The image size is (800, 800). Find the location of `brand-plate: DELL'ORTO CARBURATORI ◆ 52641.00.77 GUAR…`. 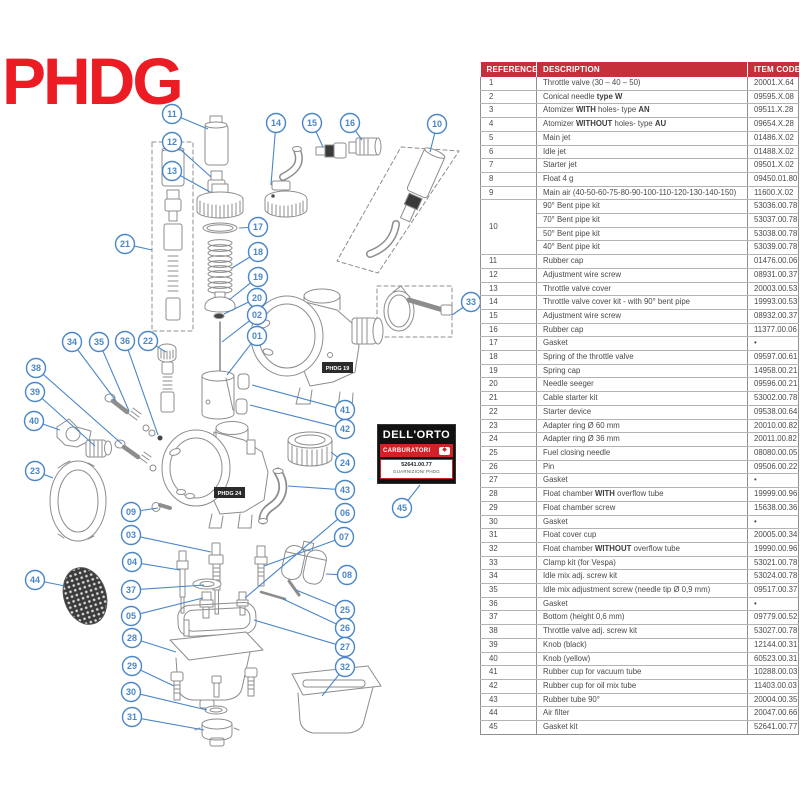

brand-plate: DELL'ORTO CARBURATORI ◆ 52641.00.77 GUAR… is located at coordinates (416, 454).